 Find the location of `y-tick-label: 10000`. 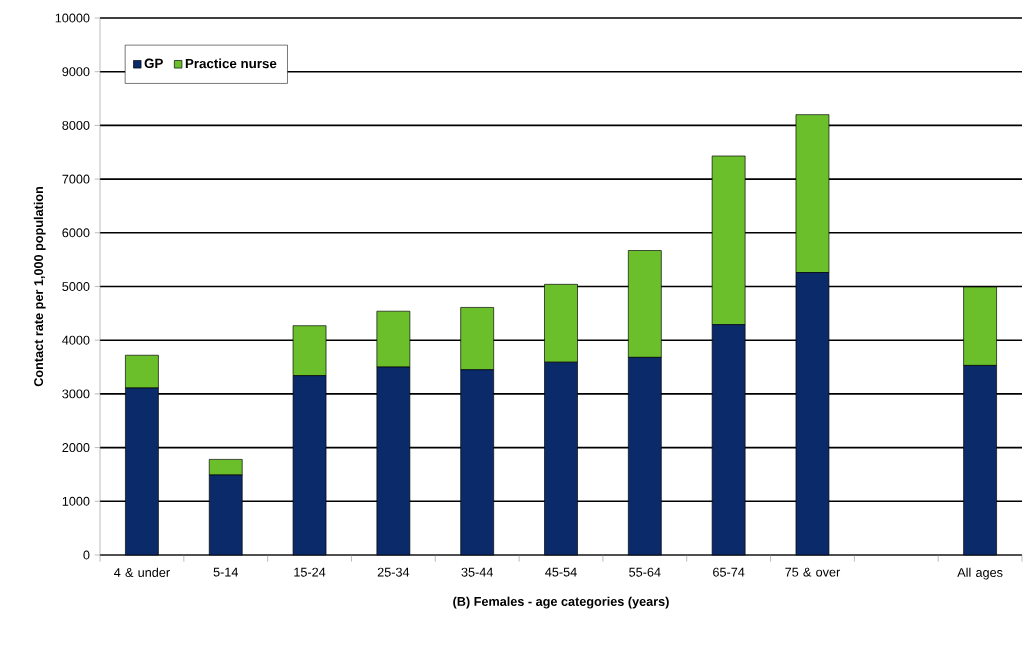

y-tick-label: 10000 is located at coordinates (72, 18).